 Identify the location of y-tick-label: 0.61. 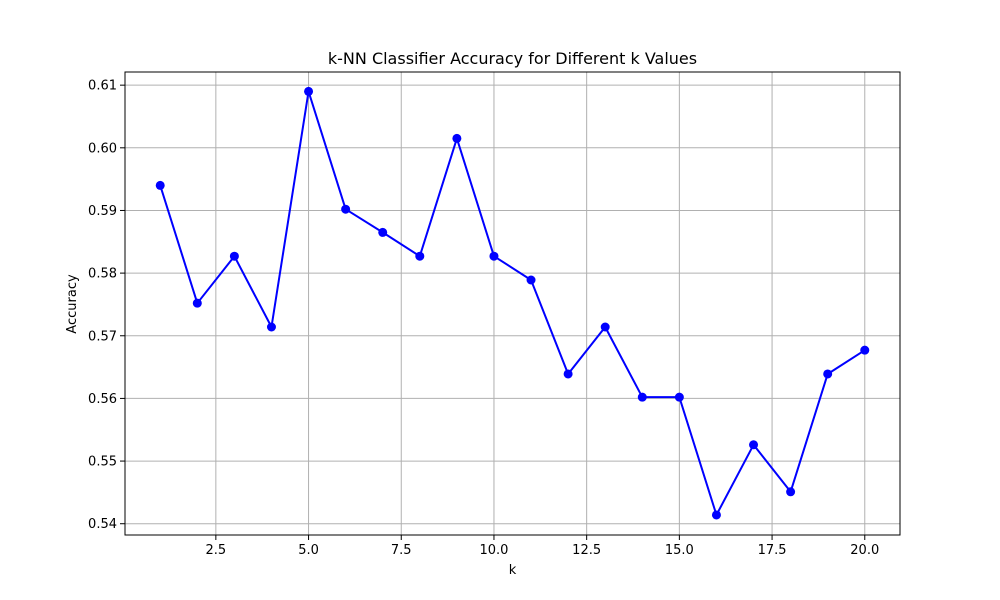
(102, 86).